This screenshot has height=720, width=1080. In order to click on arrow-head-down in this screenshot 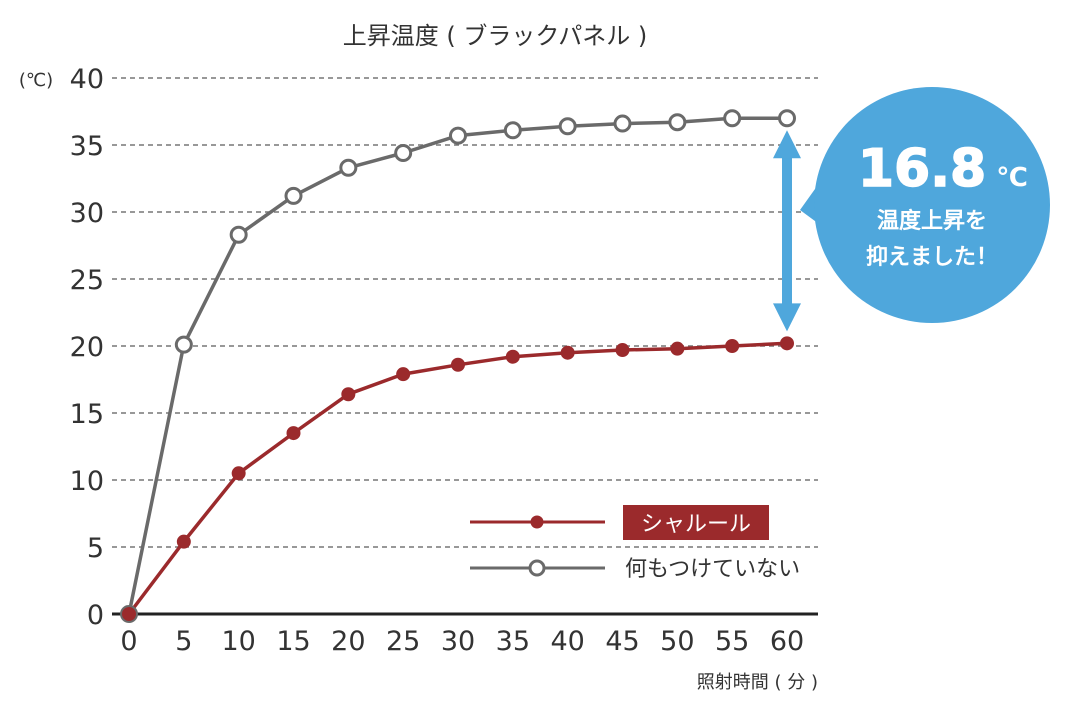, I will do `click(787, 317)`.